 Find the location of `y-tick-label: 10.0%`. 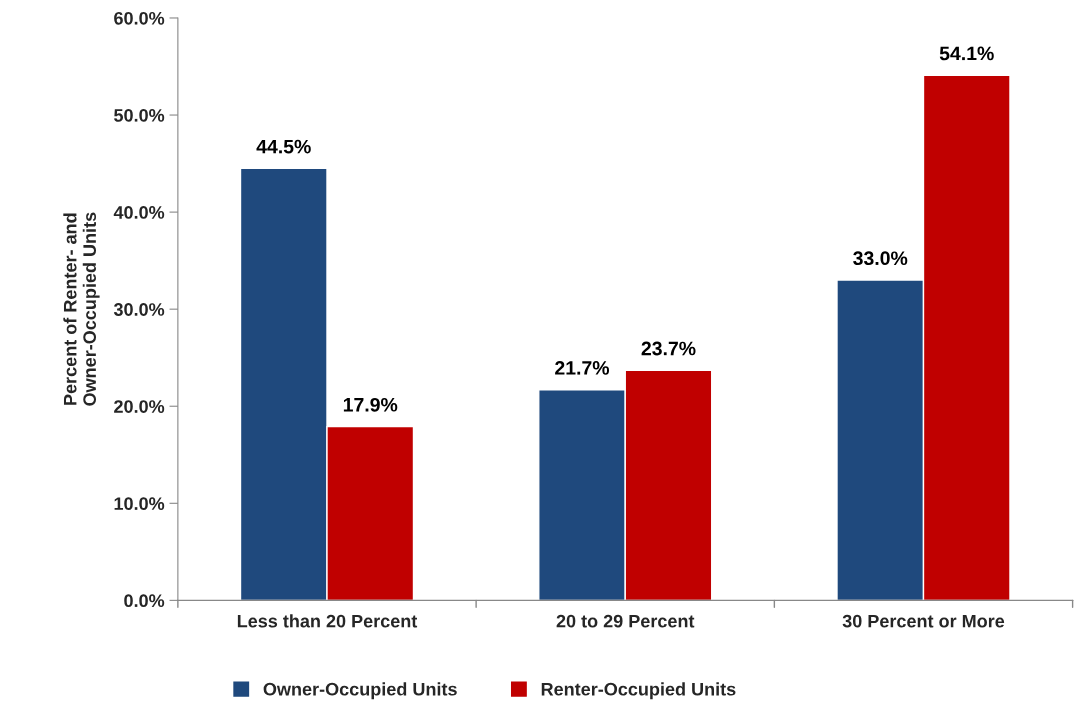

y-tick-label: 10.0% is located at coordinates (139, 504).